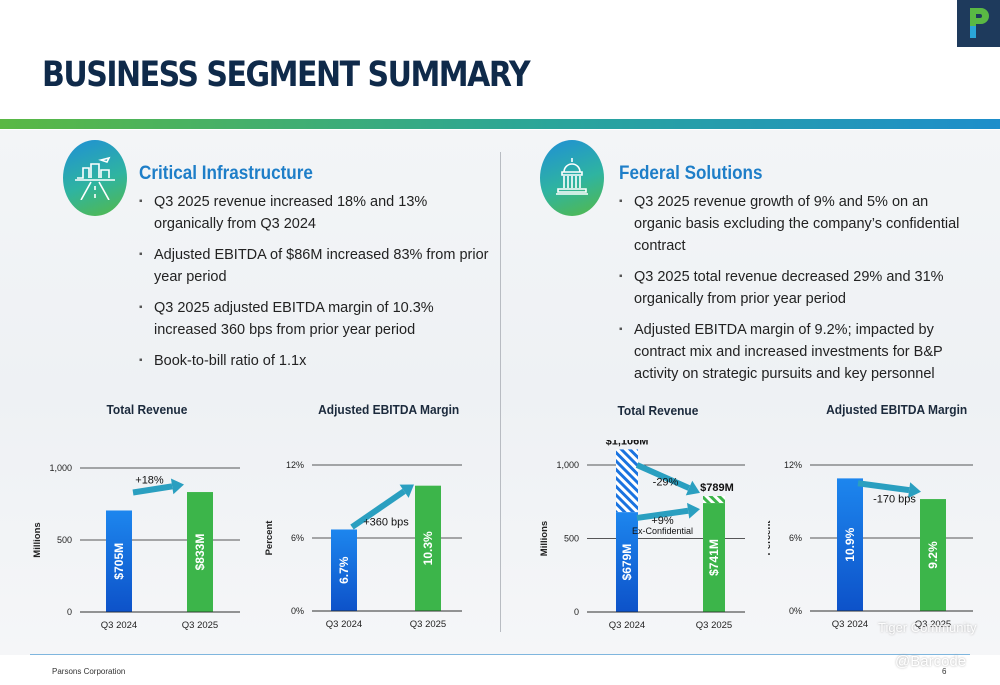 The image size is (1000, 685). Describe the element at coordinates (944, 671) in the screenshot. I see `page-number: 6` at that location.